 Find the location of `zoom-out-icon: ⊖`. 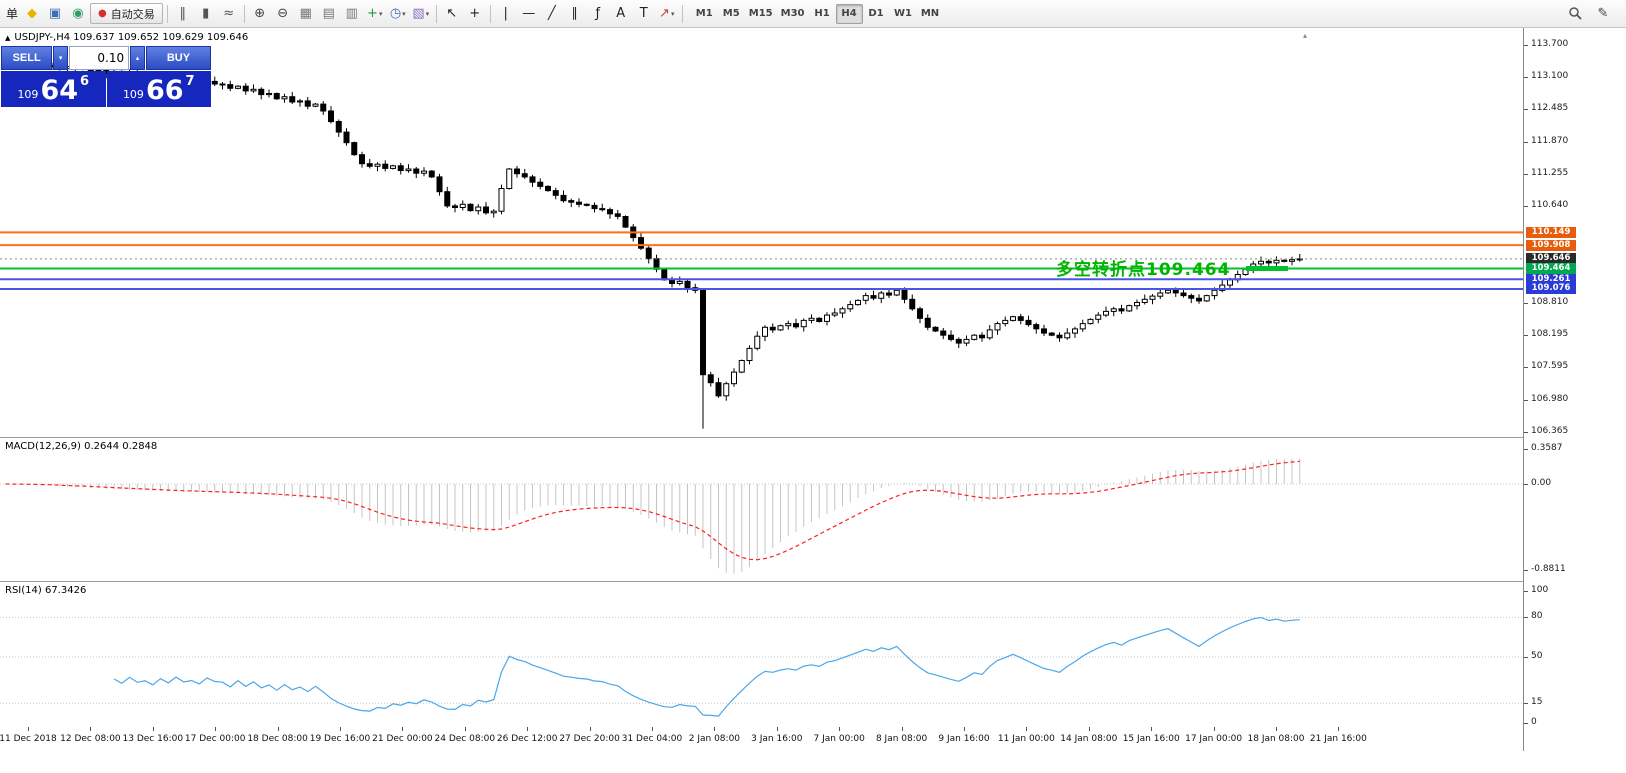

zoom-out-icon: ⊖ is located at coordinates (283, 13).